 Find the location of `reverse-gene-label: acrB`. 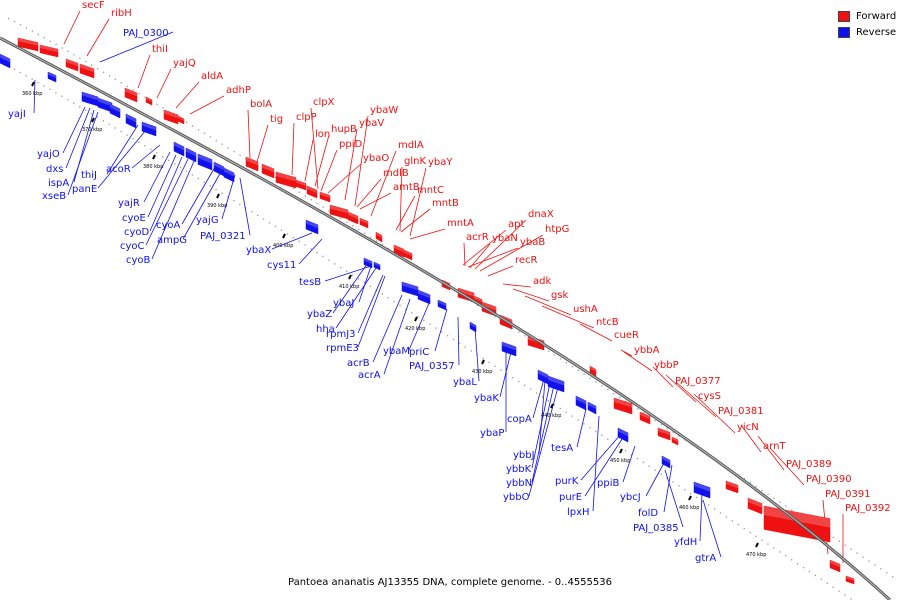

reverse-gene-label: acrB is located at coordinates (358, 363).